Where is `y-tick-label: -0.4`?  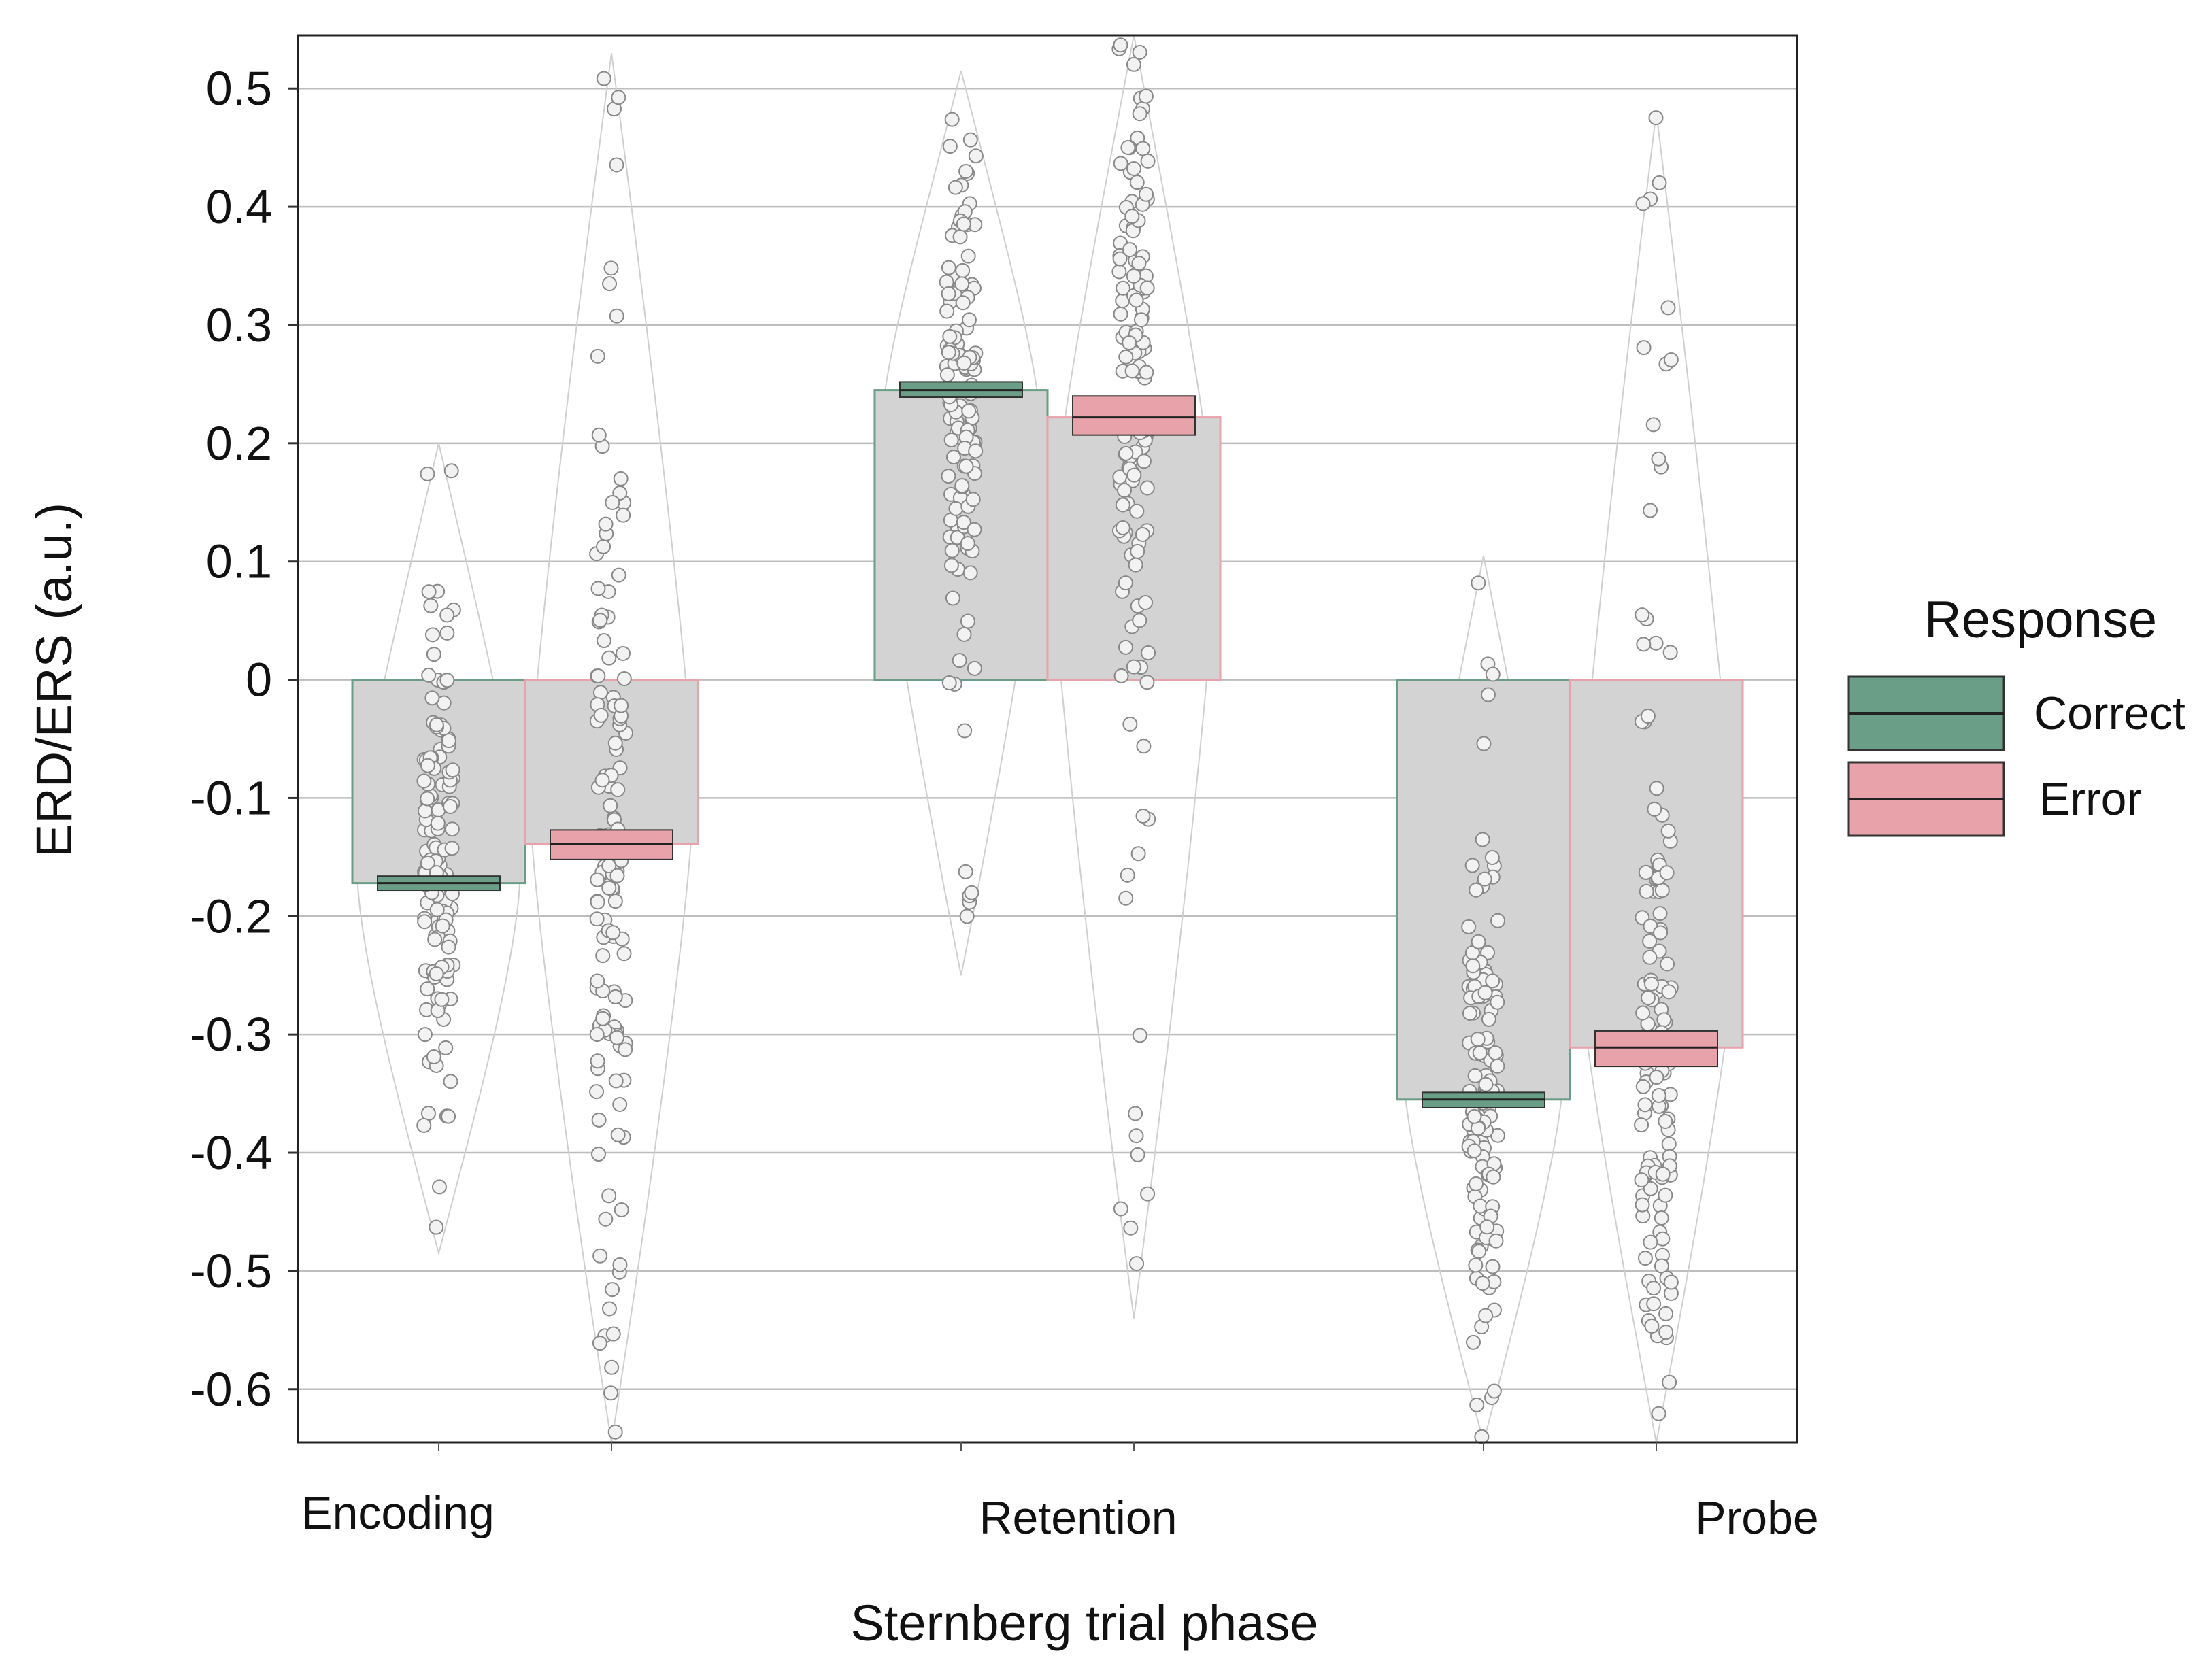
y-tick-label: -0.4 is located at coordinates (231, 1152).